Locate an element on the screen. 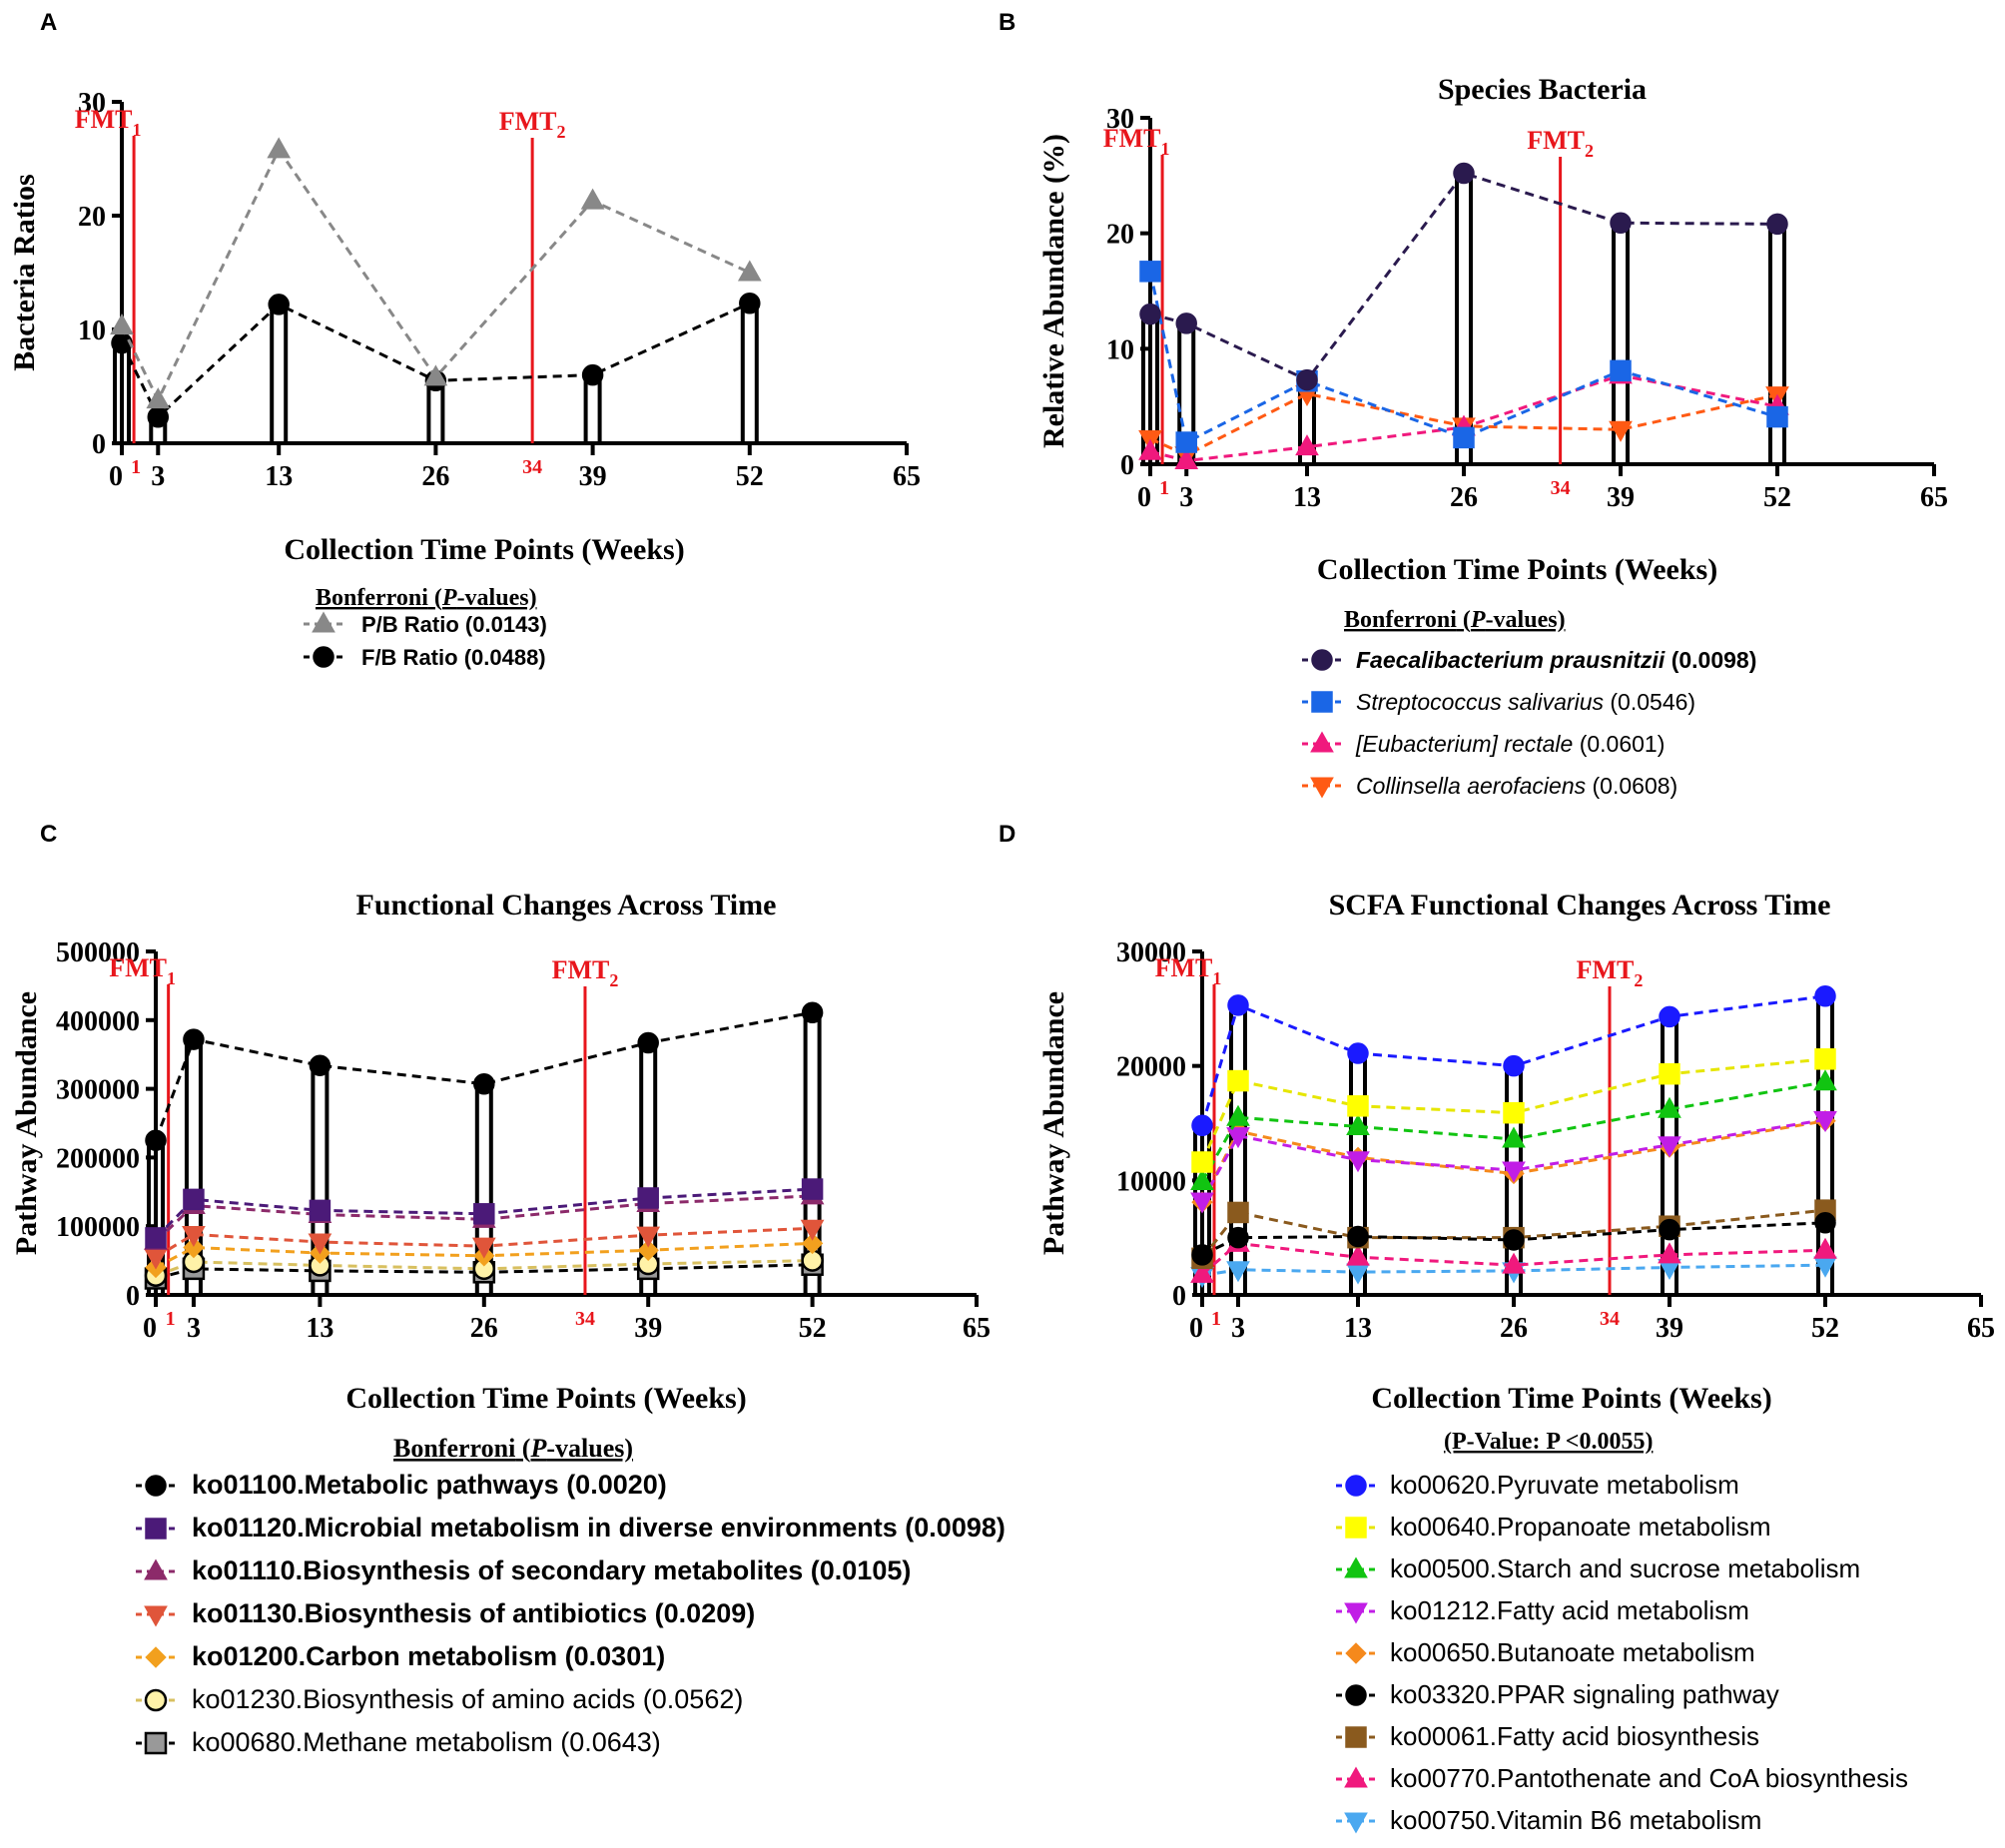  legend-label: [Eubacterium] rectale (0.0601) is located at coordinates (1510, 744).